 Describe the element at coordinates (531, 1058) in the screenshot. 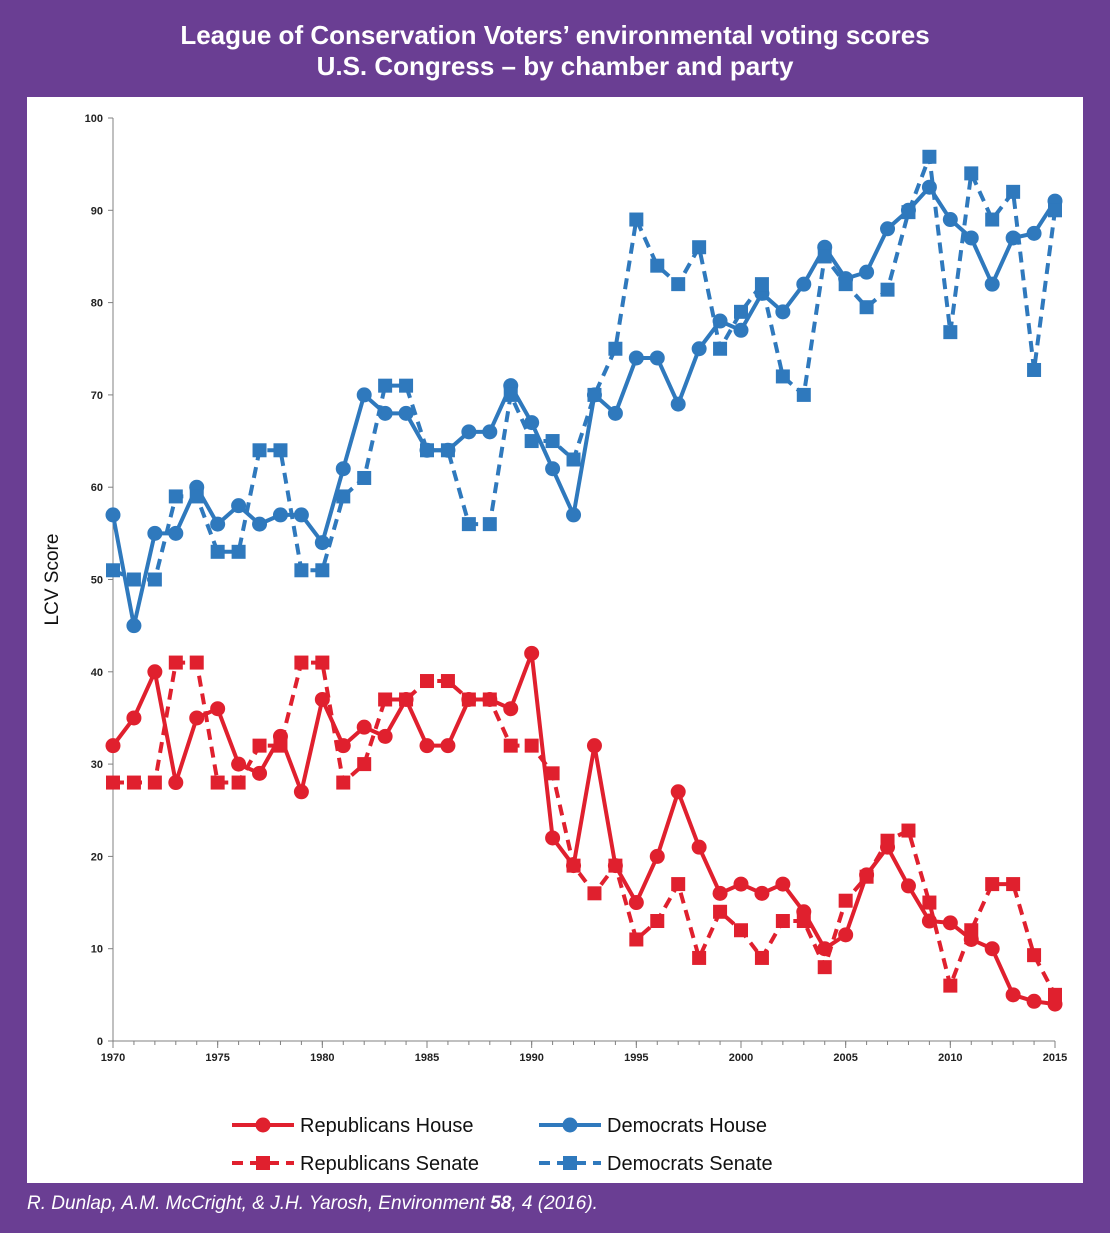

I see `x-tick-label: 1990` at that location.